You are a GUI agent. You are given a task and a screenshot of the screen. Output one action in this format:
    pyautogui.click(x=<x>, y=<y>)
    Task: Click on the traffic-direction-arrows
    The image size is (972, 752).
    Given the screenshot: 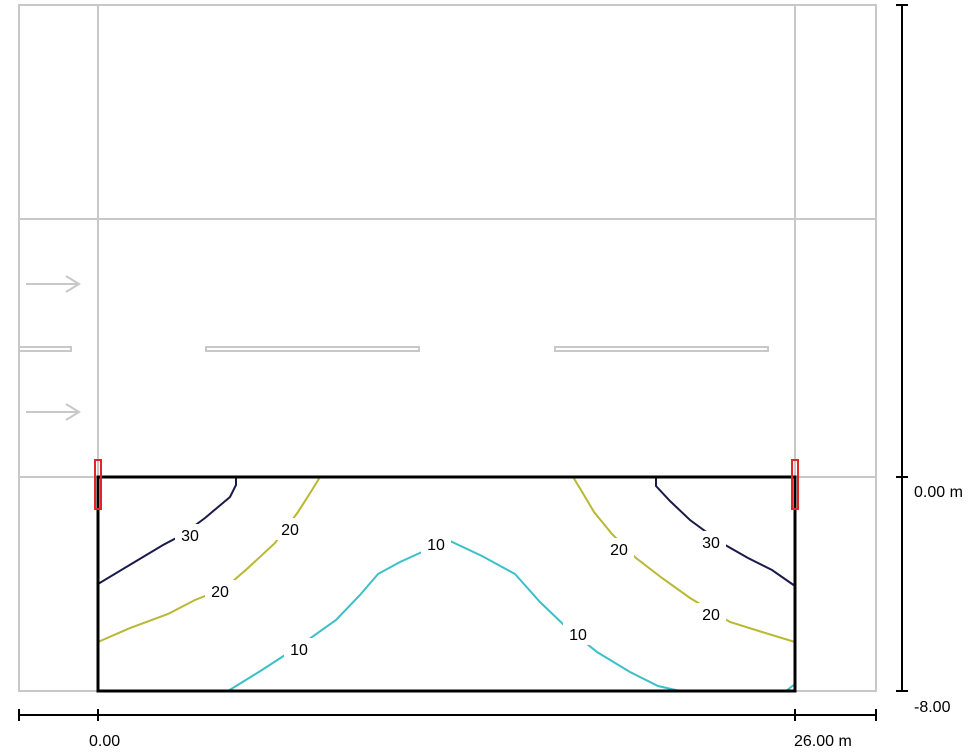 What is the action you would take?
    pyautogui.click(x=53, y=348)
    